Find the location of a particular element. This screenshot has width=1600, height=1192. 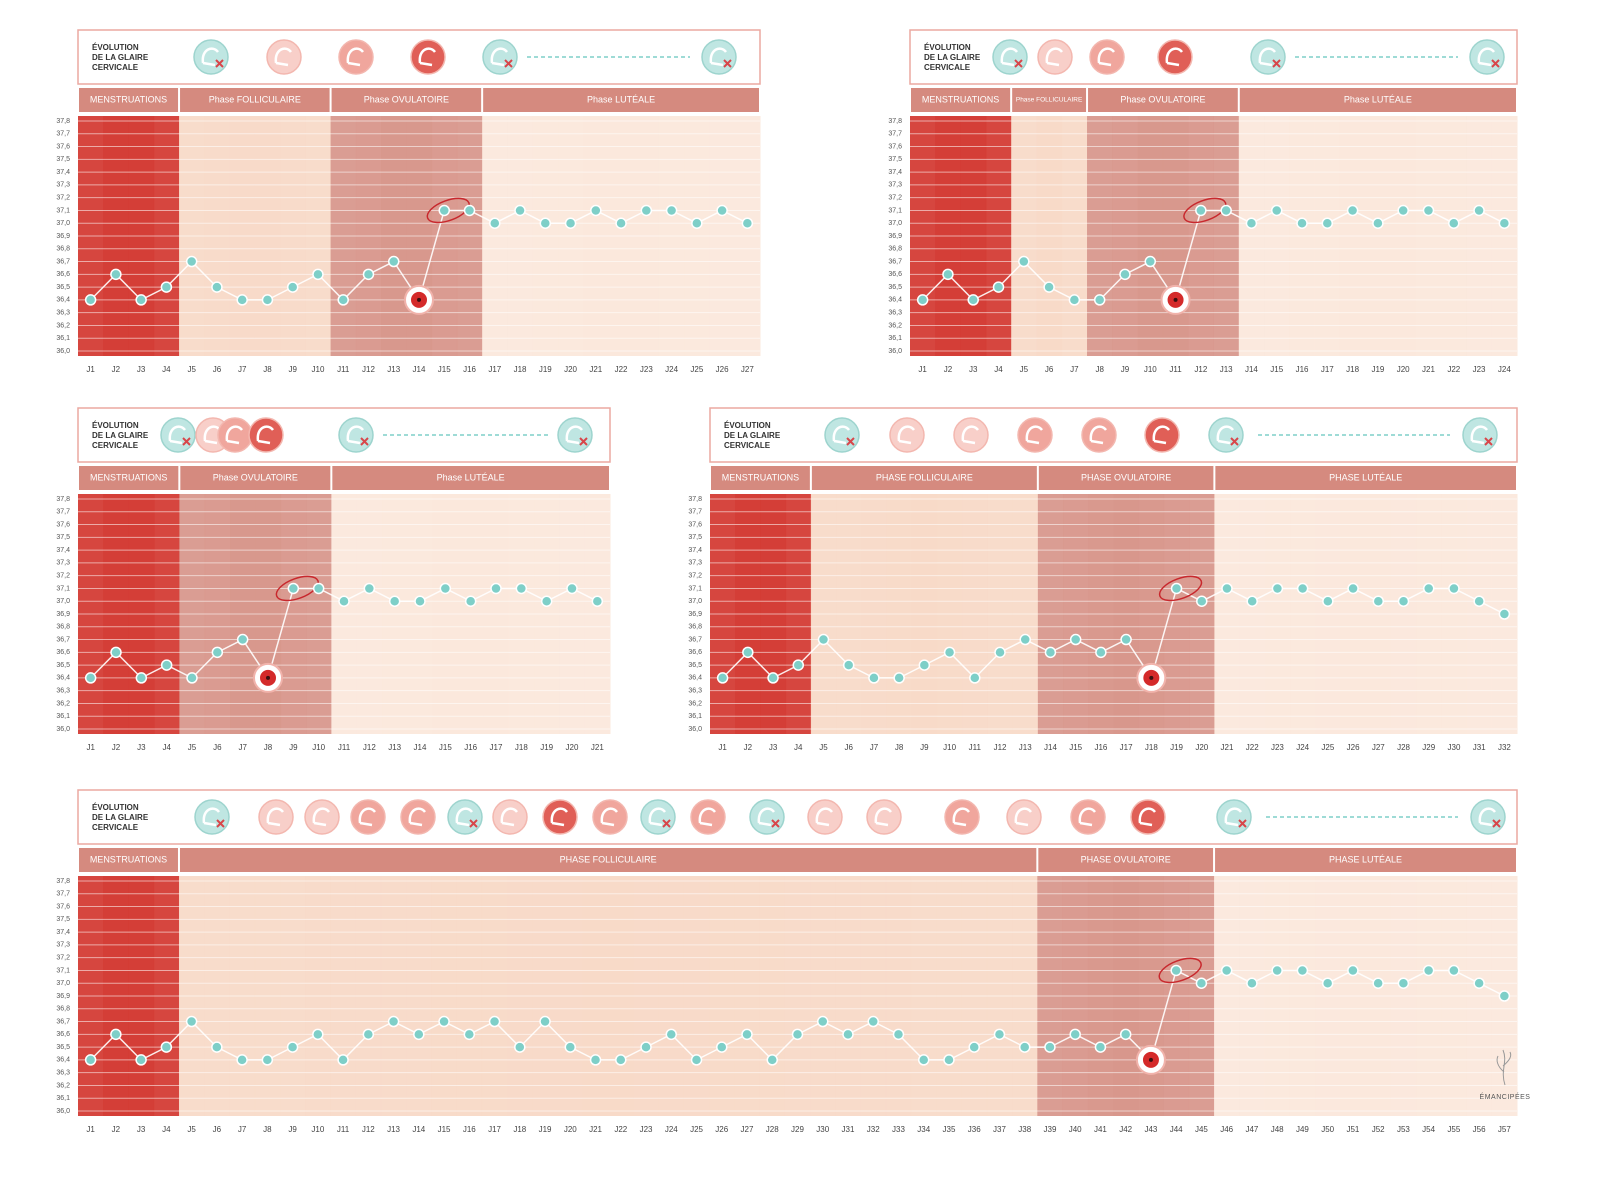

phase-label: Phase OVULATOIRE is located at coordinates (1162, 99).